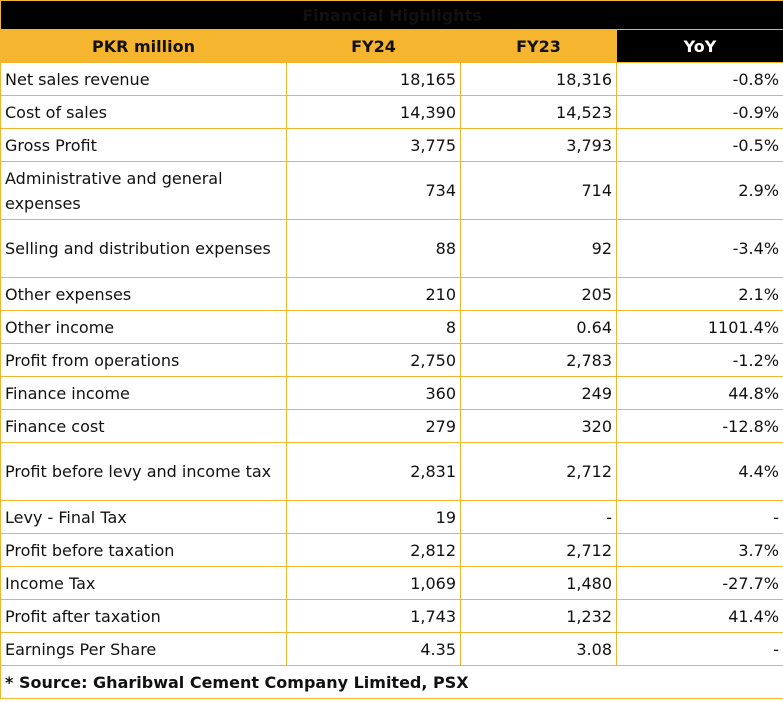  What do you see at coordinates (538, 517) in the screenshot?
I see `fy23-value: -` at bounding box center [538, 517].